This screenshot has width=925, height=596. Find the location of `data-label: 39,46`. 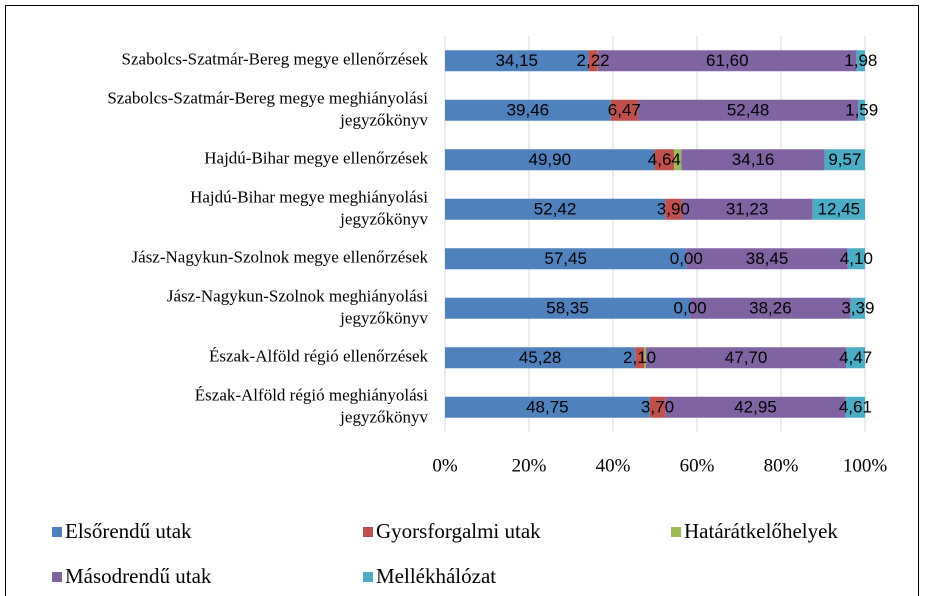

data-label: 39,46 is located at coordinates (528, 110).